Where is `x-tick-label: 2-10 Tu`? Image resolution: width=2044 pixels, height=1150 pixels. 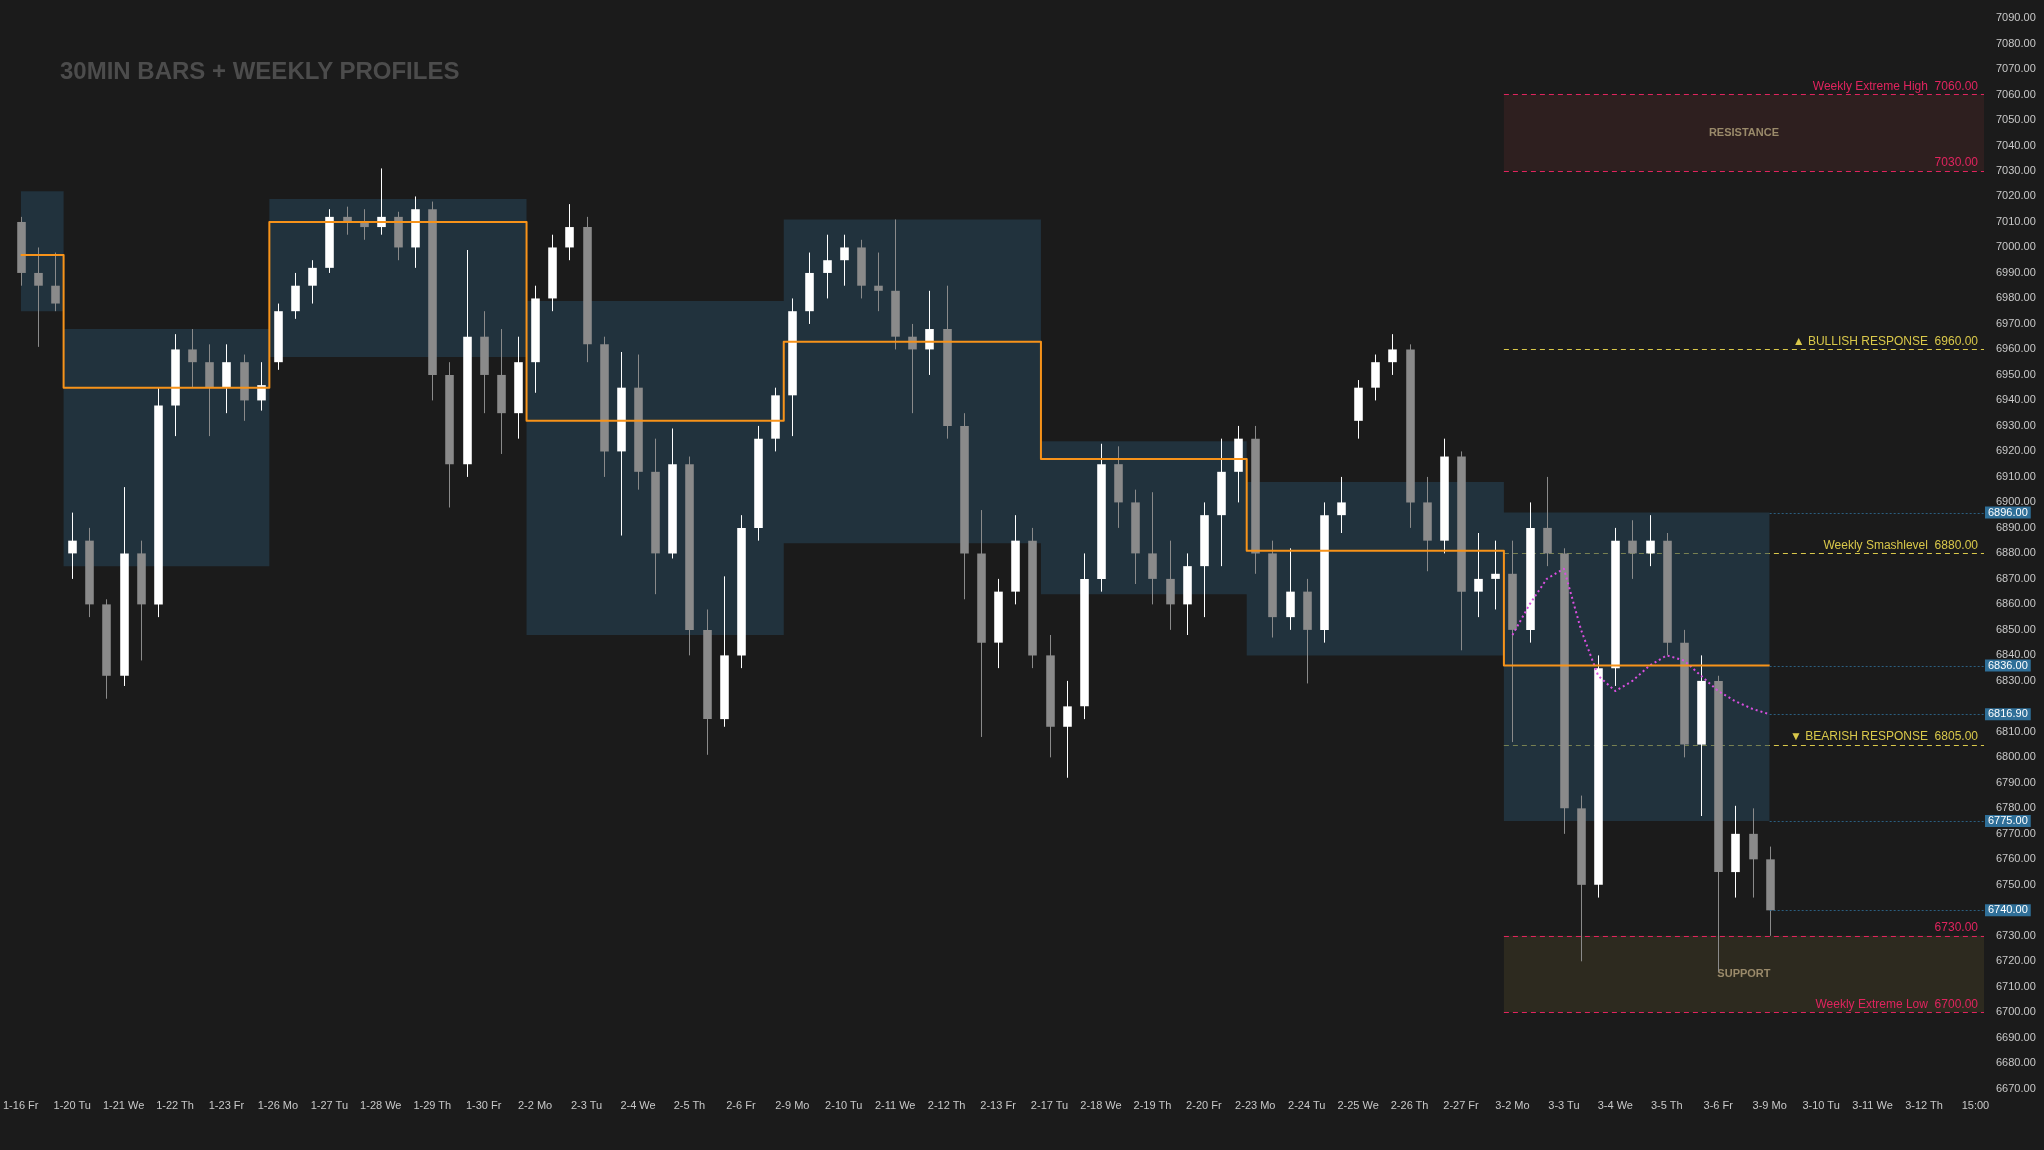
x-tick-label: 2-10 Tu is located at coordinates (844, 1105).